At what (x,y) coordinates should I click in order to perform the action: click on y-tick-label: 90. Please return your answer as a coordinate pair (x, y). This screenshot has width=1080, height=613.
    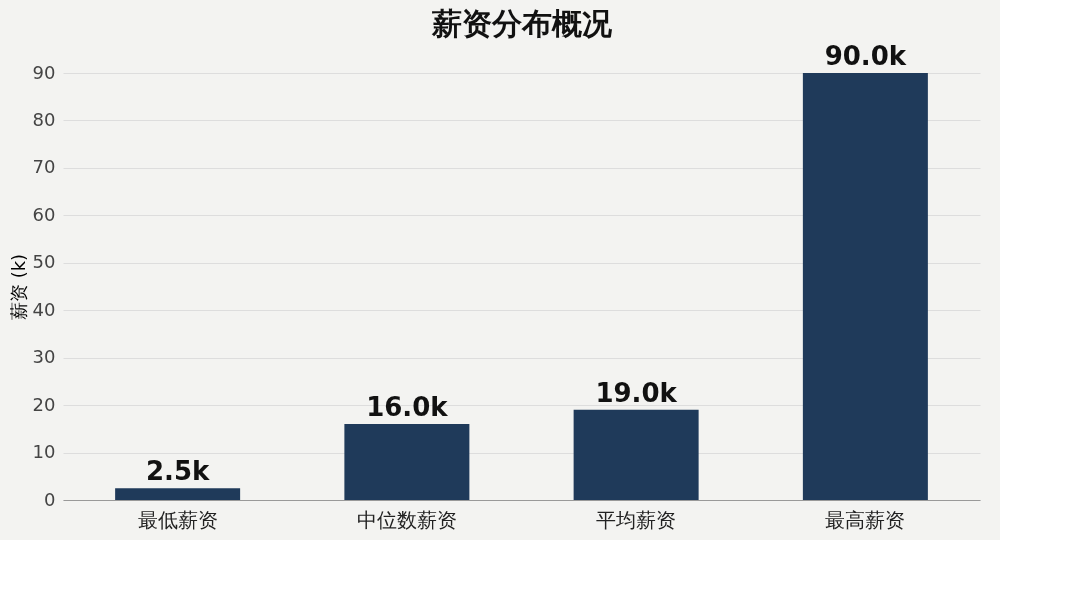
    Looking at the image, I should click on (44, 72).